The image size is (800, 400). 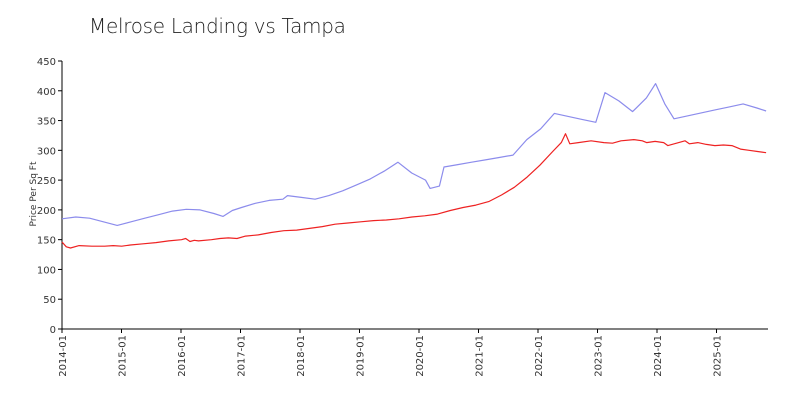 What do you see at coordinates (718, 356) in the screenshot?
I see `x-tick-label: 2025-01` at bounding box center [718, 356].